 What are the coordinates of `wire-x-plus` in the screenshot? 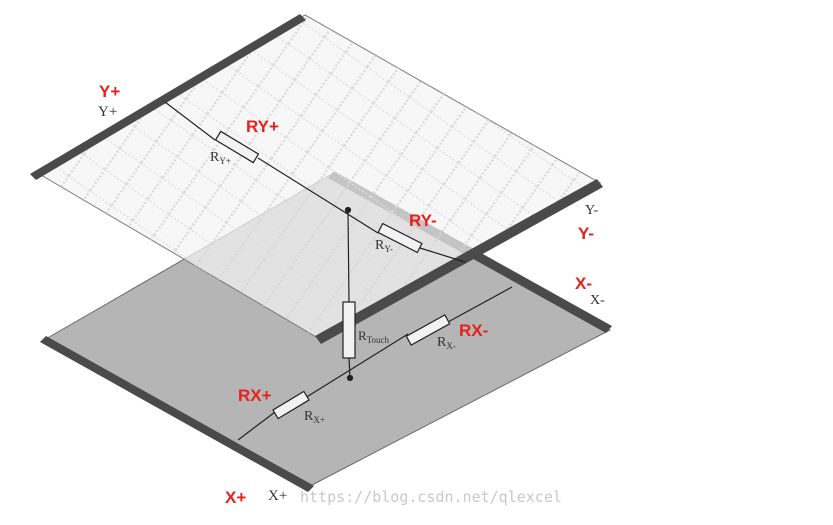 It's located at (256, 426).